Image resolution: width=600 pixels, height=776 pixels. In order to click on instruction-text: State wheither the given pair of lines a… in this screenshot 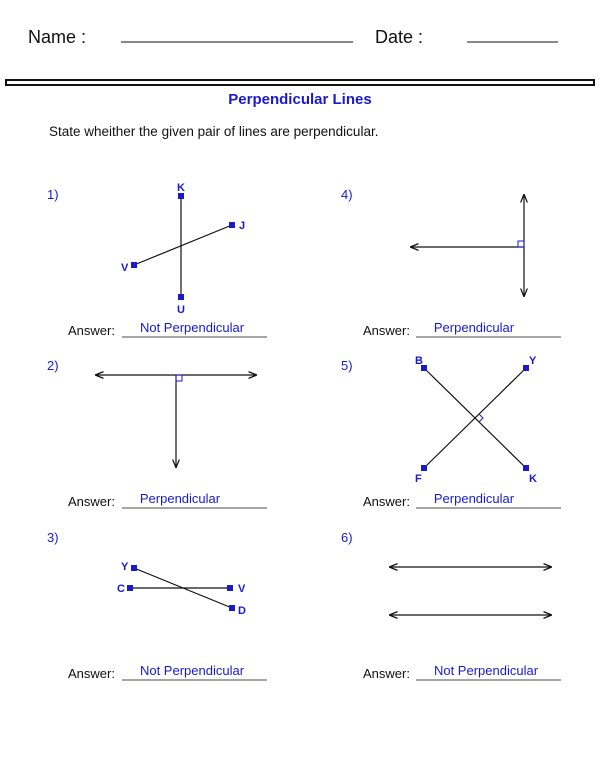, I will do `click(213, 131)`.